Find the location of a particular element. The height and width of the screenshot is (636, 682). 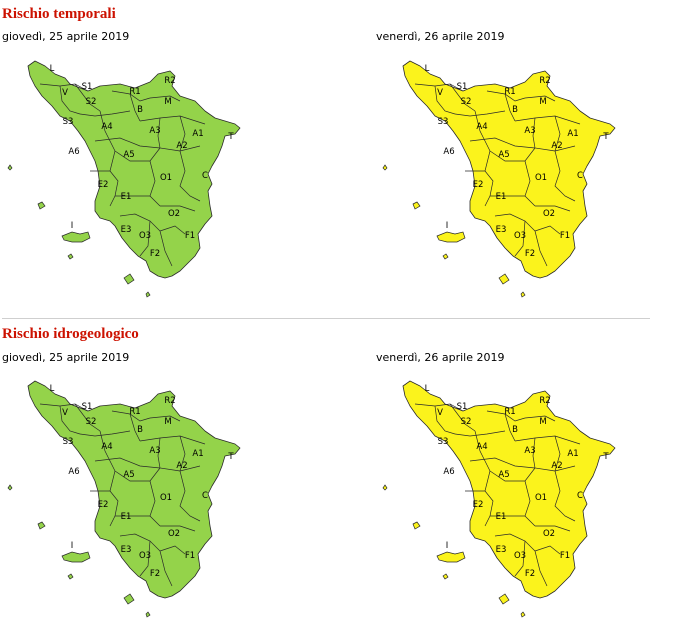

zone-label: R2 is located at coordinates (169, 81).